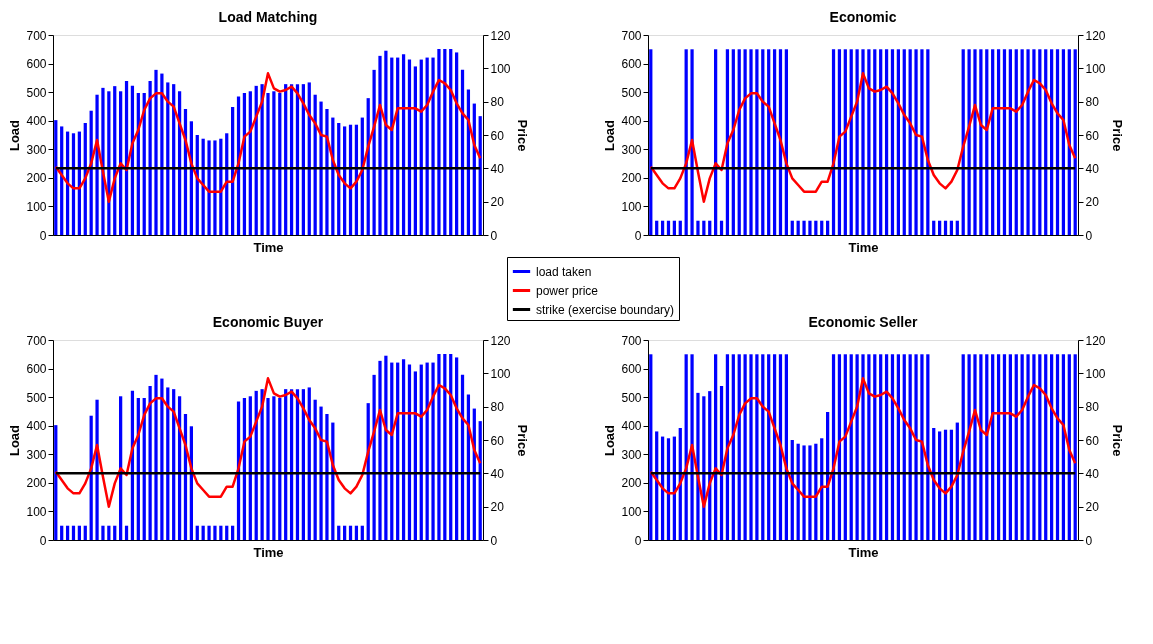 This screenshot has height=644, width=1153. What do you see at coordinates (36, 397) in the screenshot?
I see `y-tick-label: 500` at bounding box center [36, 397].